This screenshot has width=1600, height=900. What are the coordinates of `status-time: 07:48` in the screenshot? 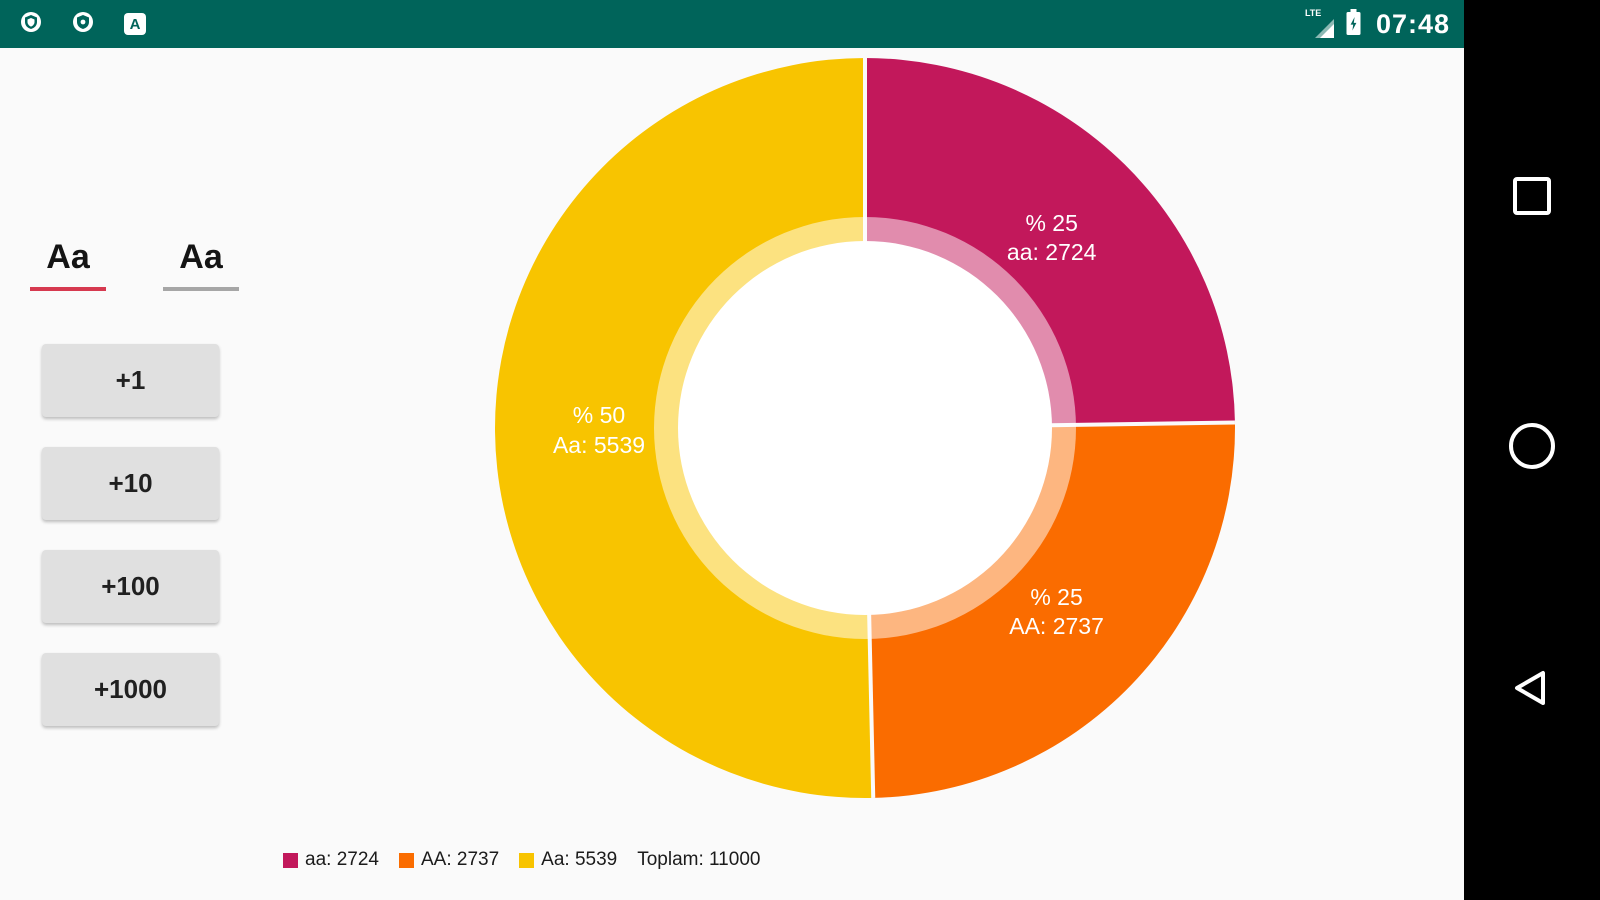 It's located at (1412, 23).